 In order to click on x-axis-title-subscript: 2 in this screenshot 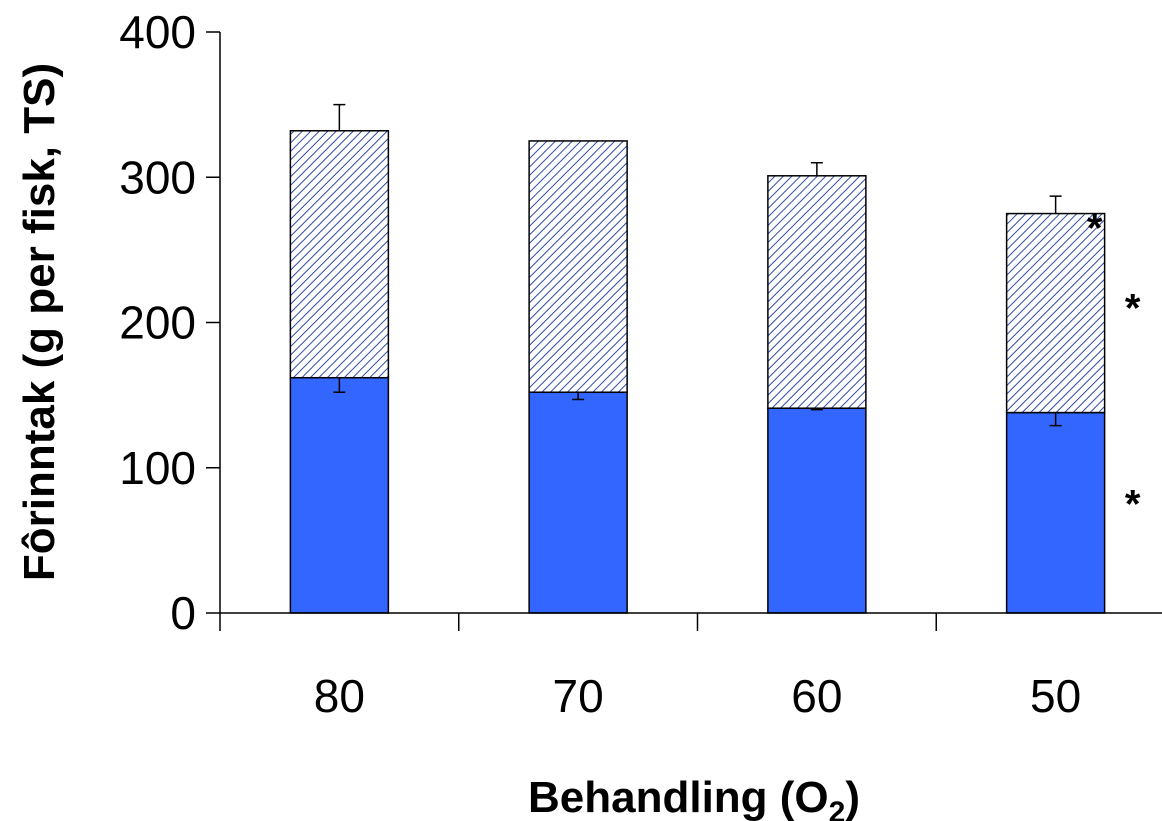, I will do `click(837, 808)`.